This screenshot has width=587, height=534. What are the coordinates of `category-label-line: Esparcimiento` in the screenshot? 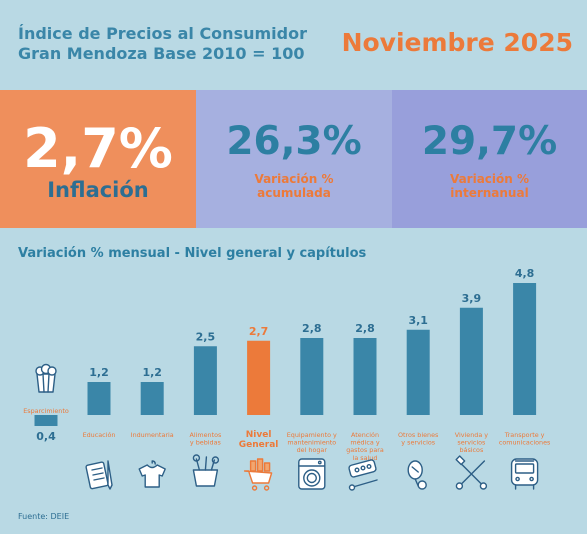 It's located at (46, 411).